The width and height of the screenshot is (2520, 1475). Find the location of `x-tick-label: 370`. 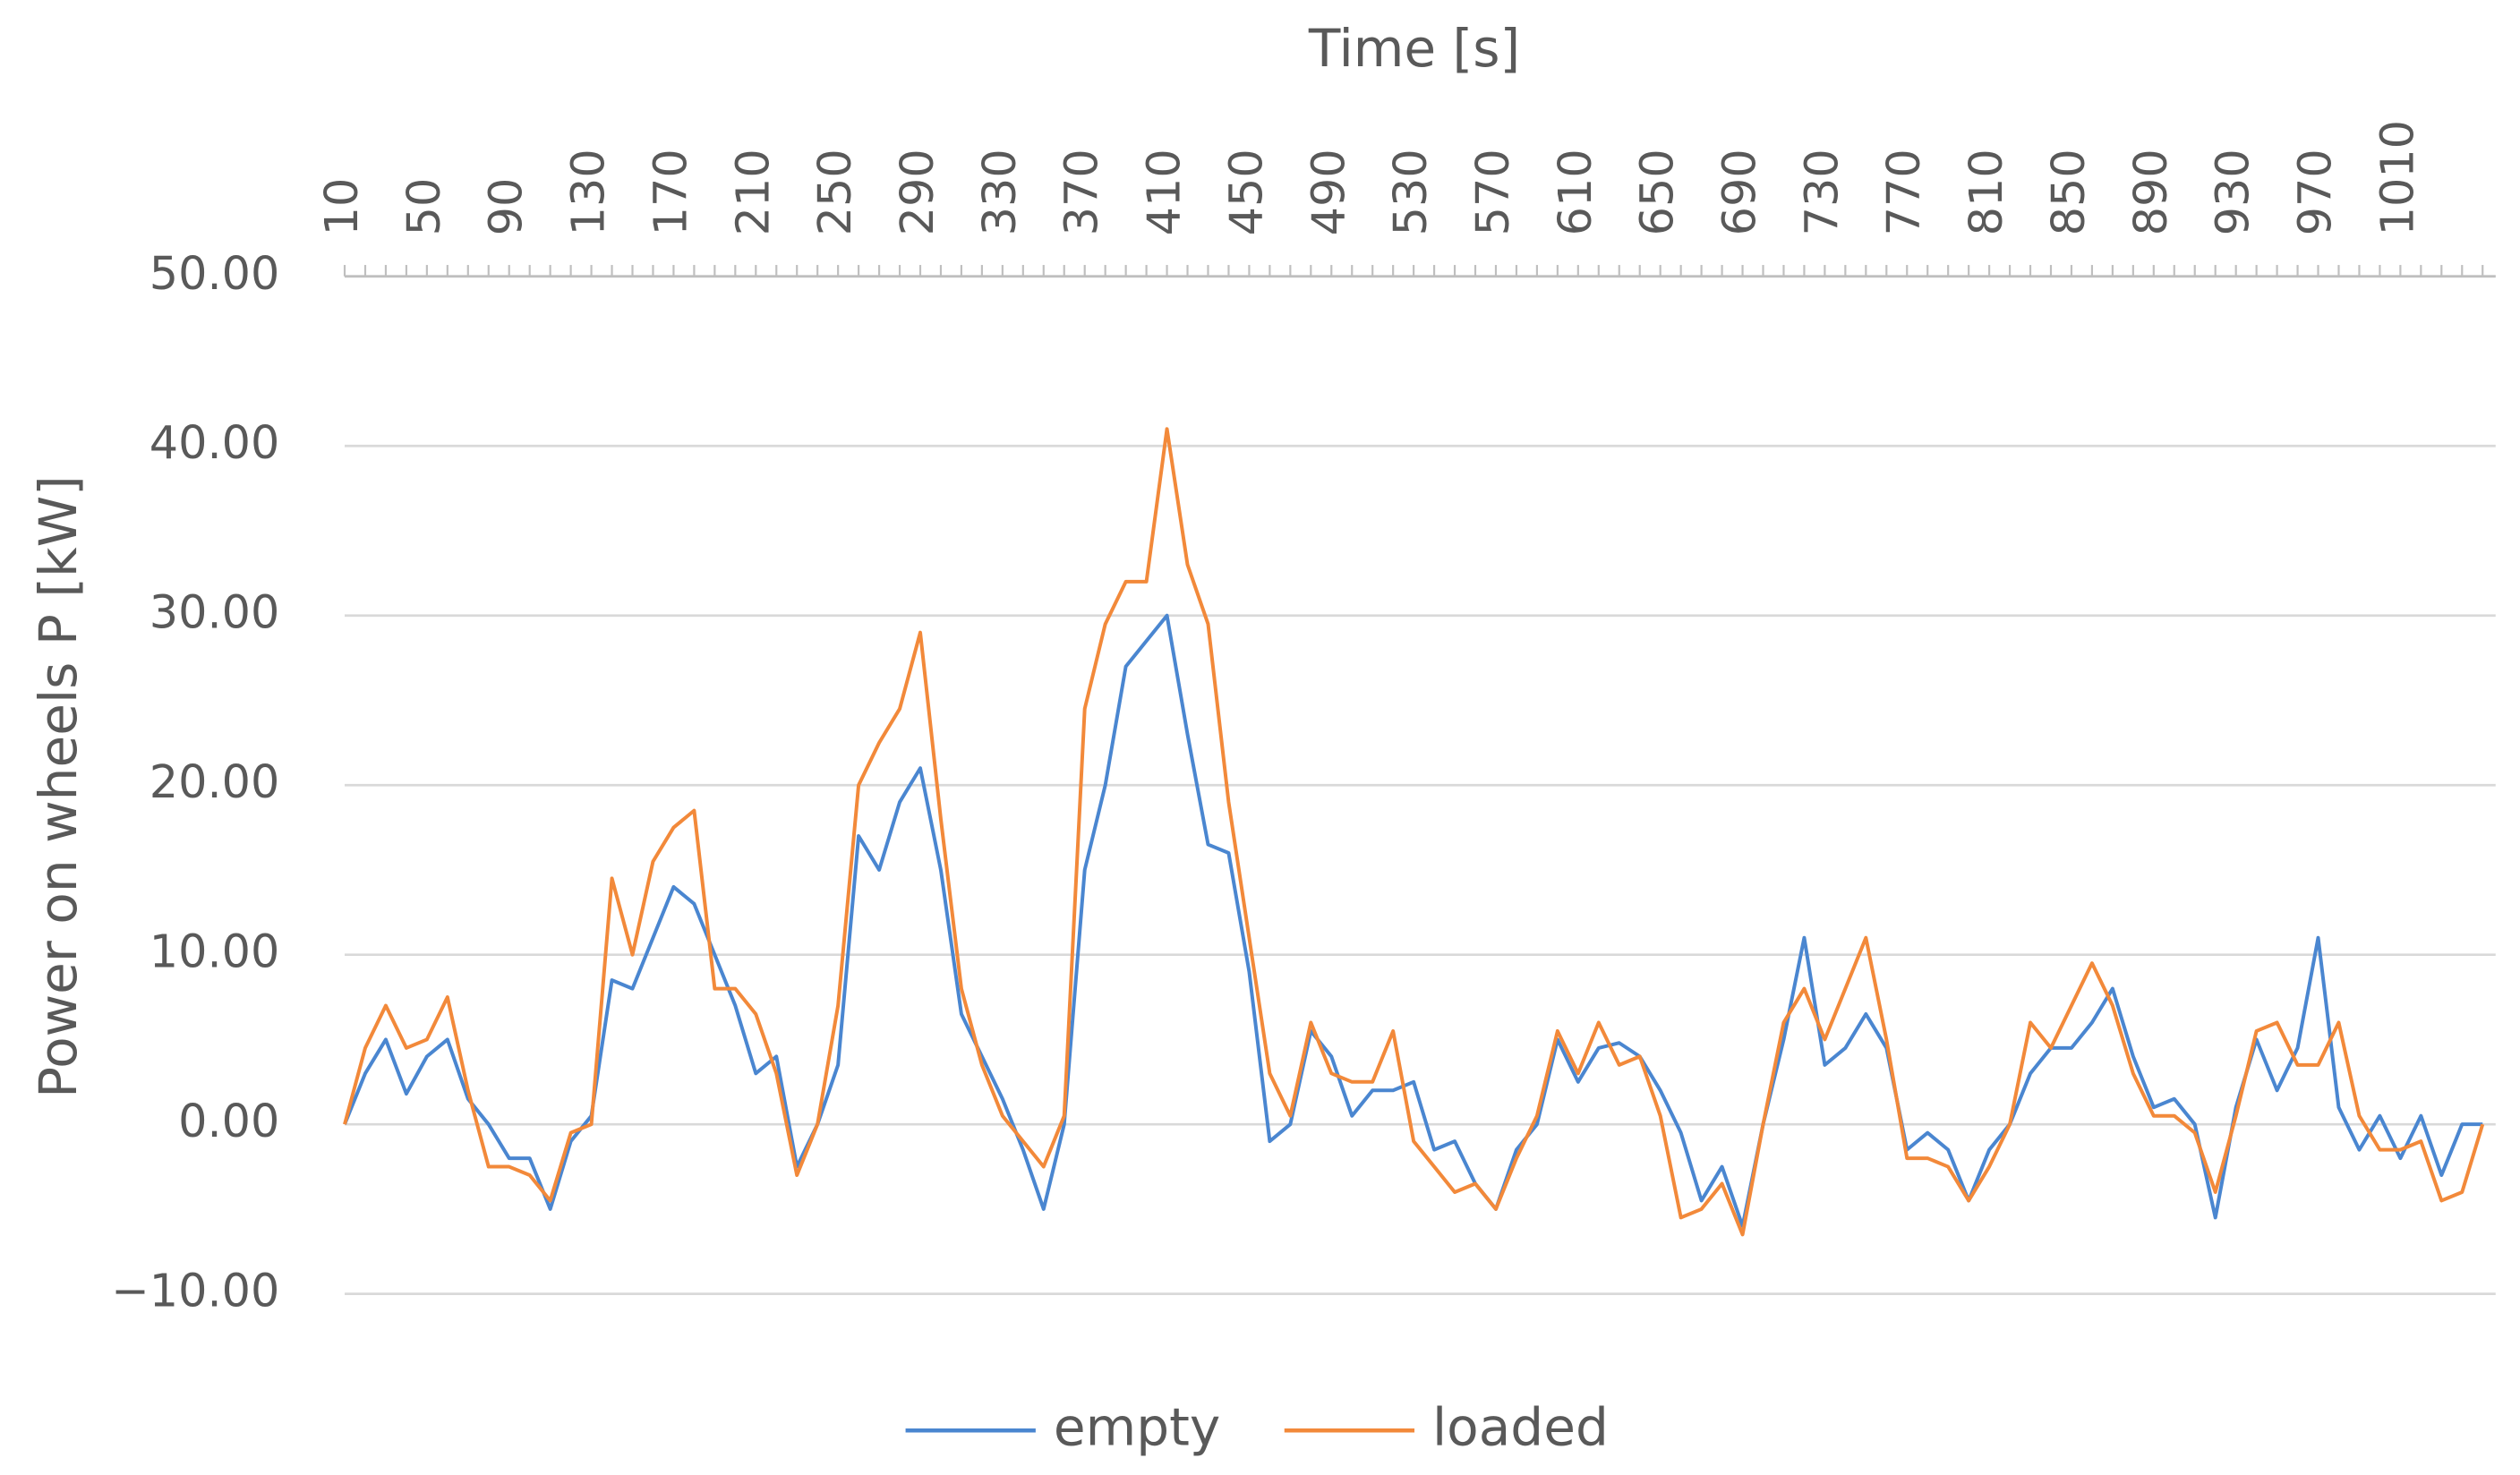

x-tick-label: 370 is located at coordinates (1081, 192).